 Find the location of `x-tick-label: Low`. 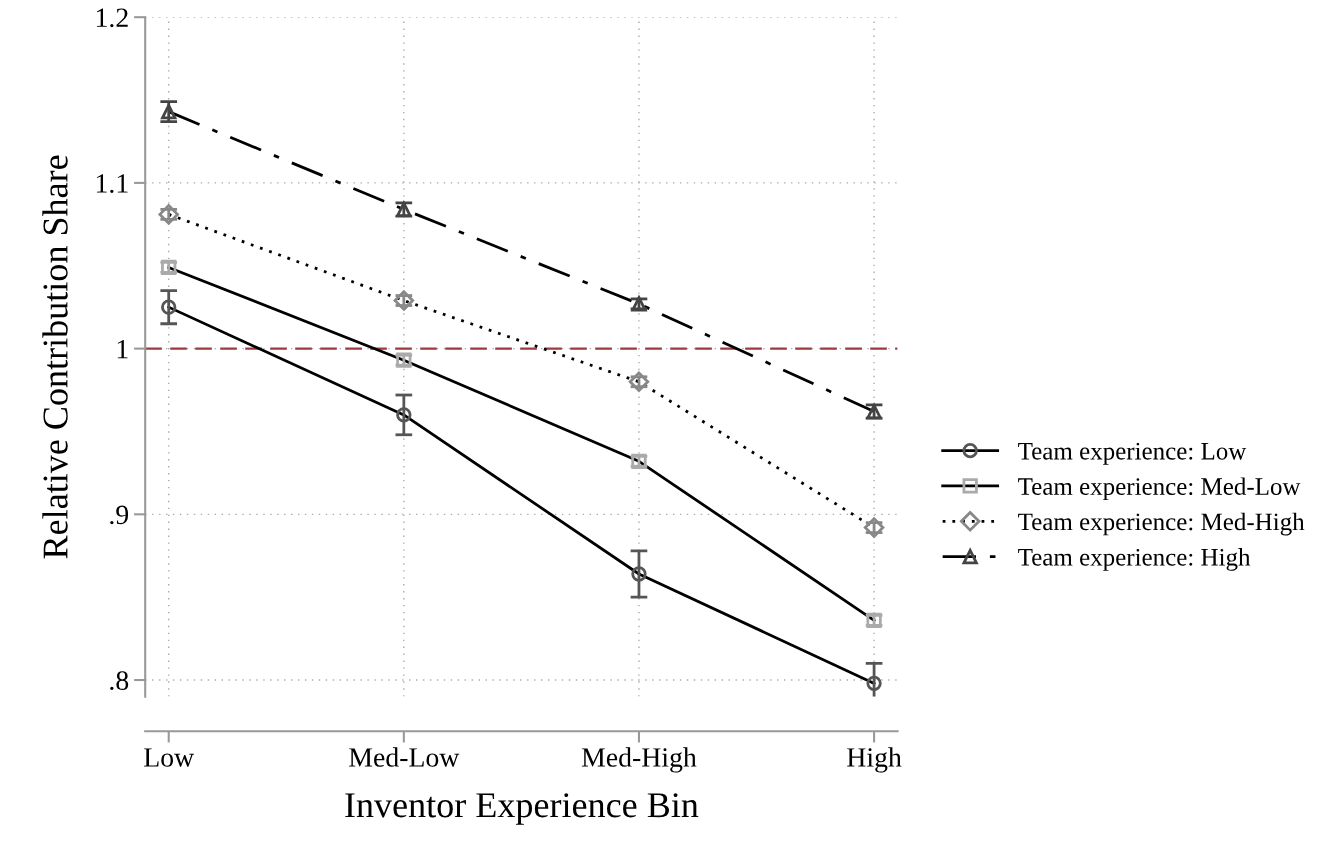

x-tick-label: Low is located at coordinates (169, 757).